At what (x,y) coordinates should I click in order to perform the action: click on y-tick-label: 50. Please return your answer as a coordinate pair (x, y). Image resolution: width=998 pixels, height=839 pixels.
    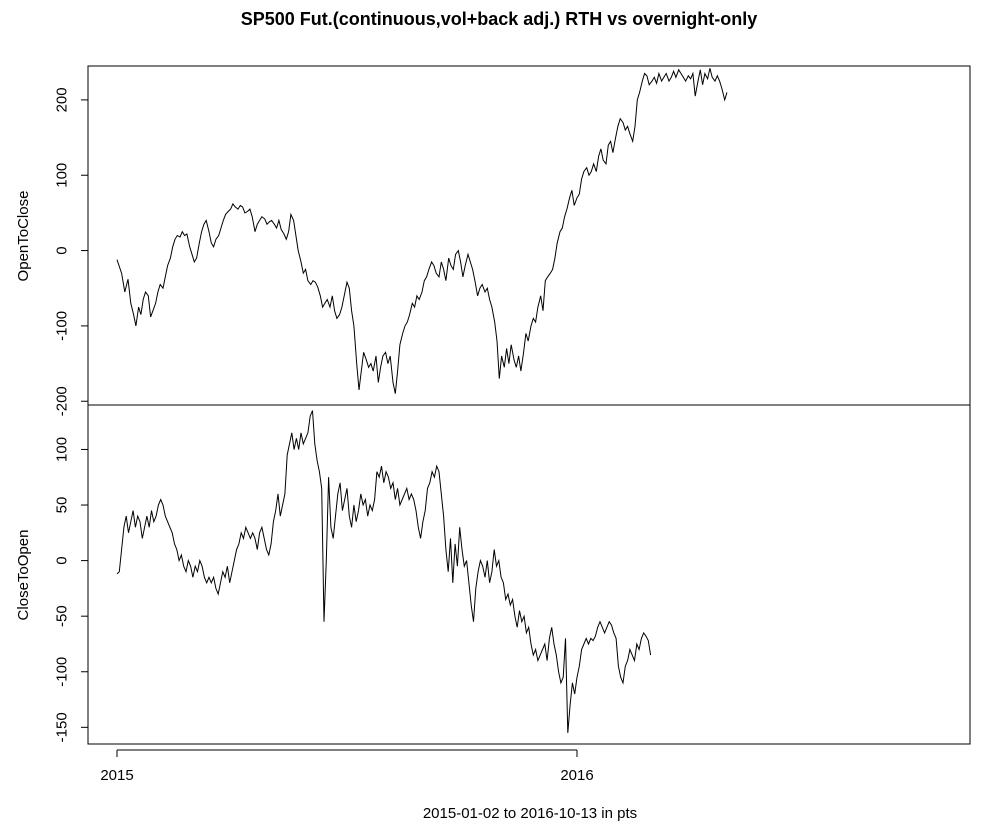
    Looking at the image, I should click on (62, 505).